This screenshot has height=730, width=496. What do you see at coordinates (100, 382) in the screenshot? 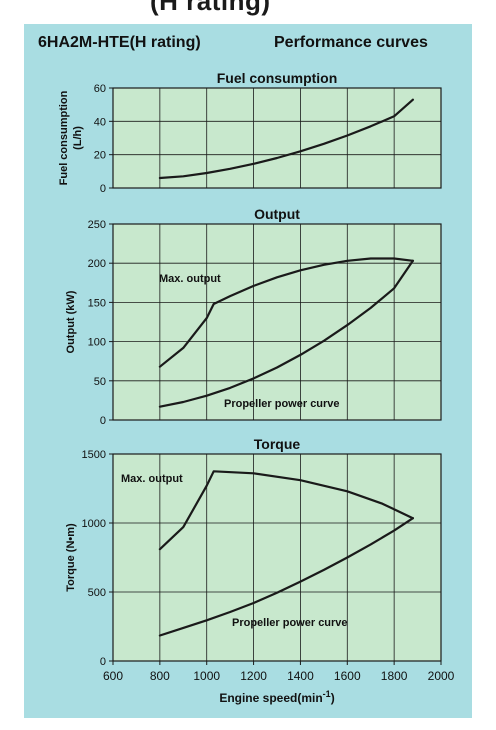
I see `chart-output-ytick-label-50: 50` at bounding box center [100, 382].